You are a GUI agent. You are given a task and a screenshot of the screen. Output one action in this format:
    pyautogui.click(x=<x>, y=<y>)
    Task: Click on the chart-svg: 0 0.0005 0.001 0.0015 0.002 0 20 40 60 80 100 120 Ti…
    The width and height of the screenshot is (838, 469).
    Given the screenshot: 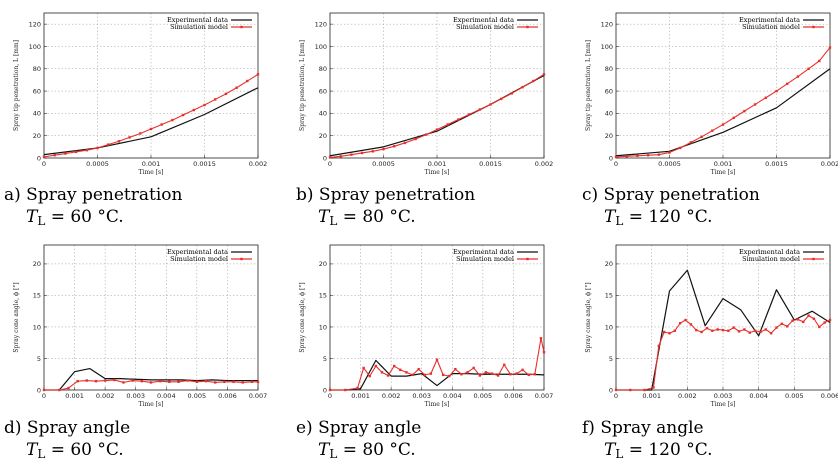 What is the action you would take?
    pyautogui.click(x=426, y=94)
    